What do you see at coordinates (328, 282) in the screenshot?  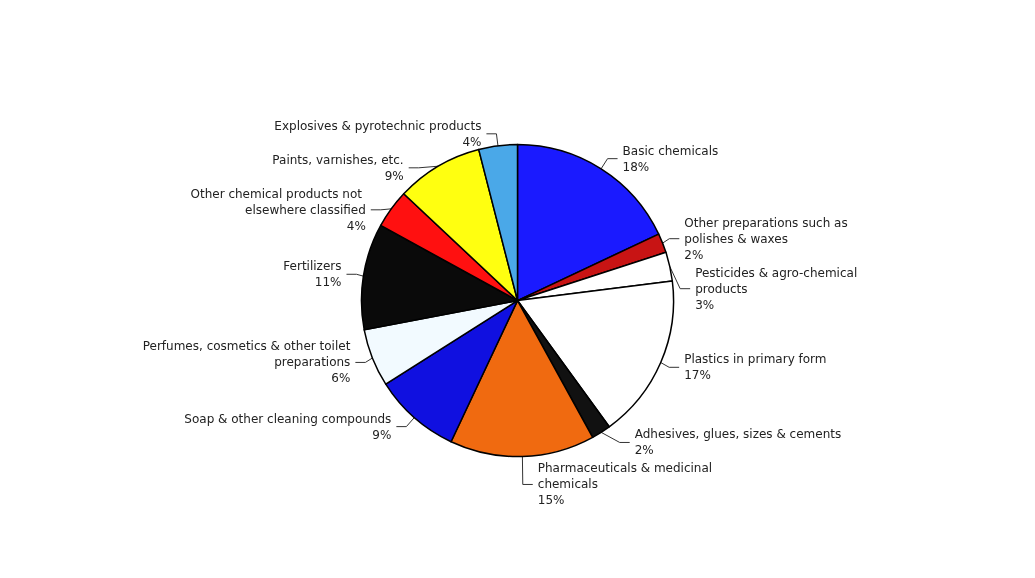 I see `data-label: 11%` at bounding box center [328, 282].